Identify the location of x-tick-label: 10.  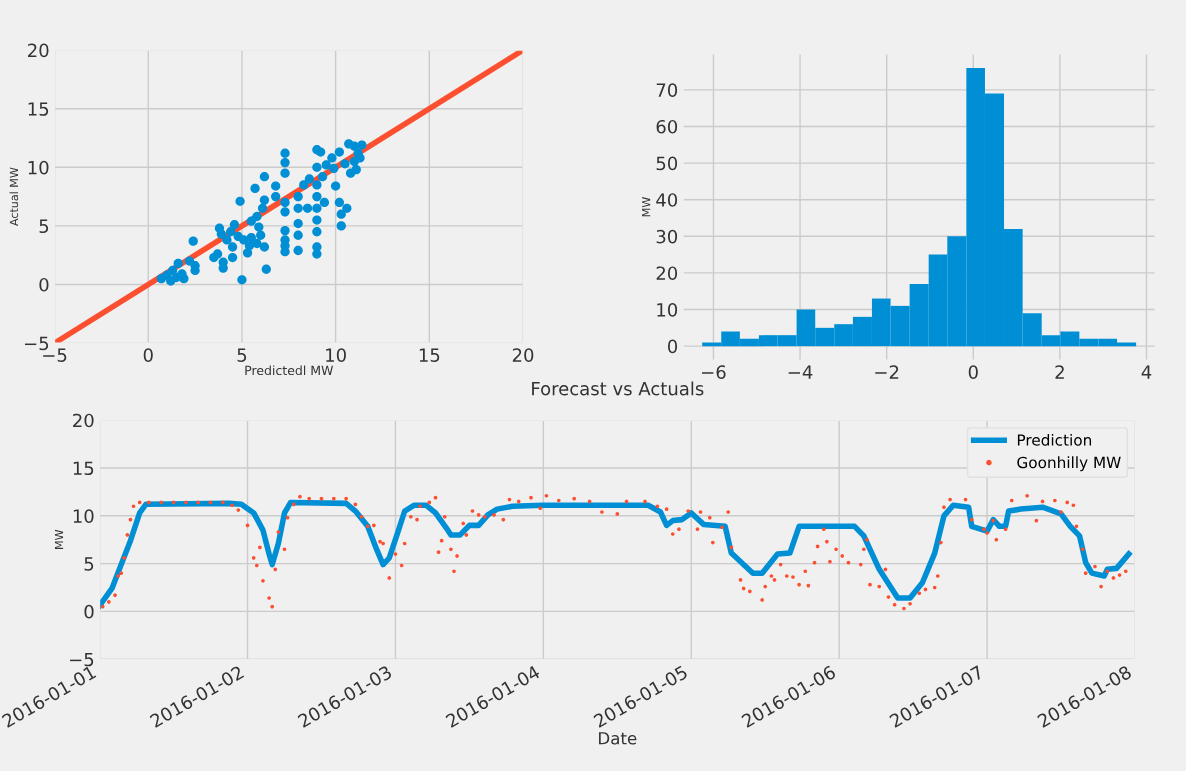
(336, 355).